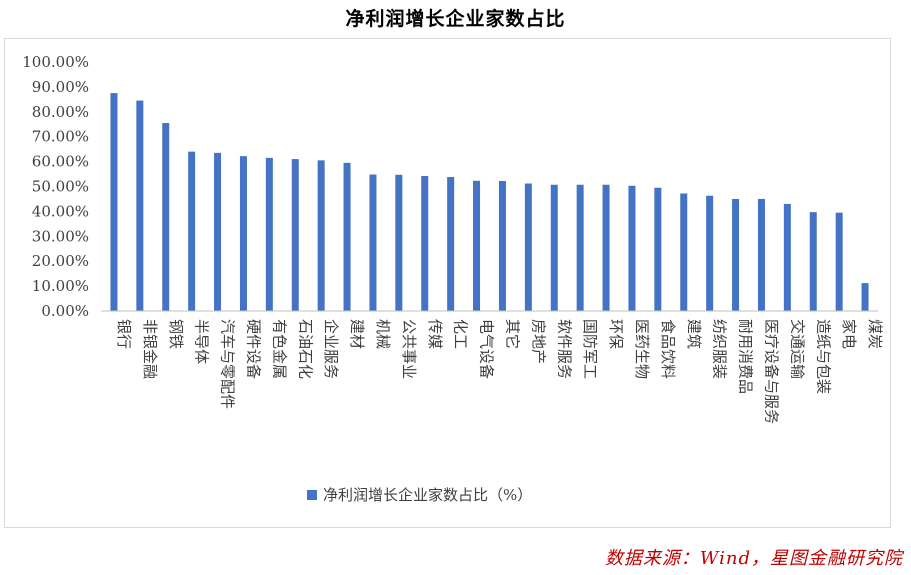 This screenshot has height=575, width=911. What do you see at coordinates (60, 187) in the screenshot?
I see `y-tick-label: 50.00%` at bounding box center [60, 187].